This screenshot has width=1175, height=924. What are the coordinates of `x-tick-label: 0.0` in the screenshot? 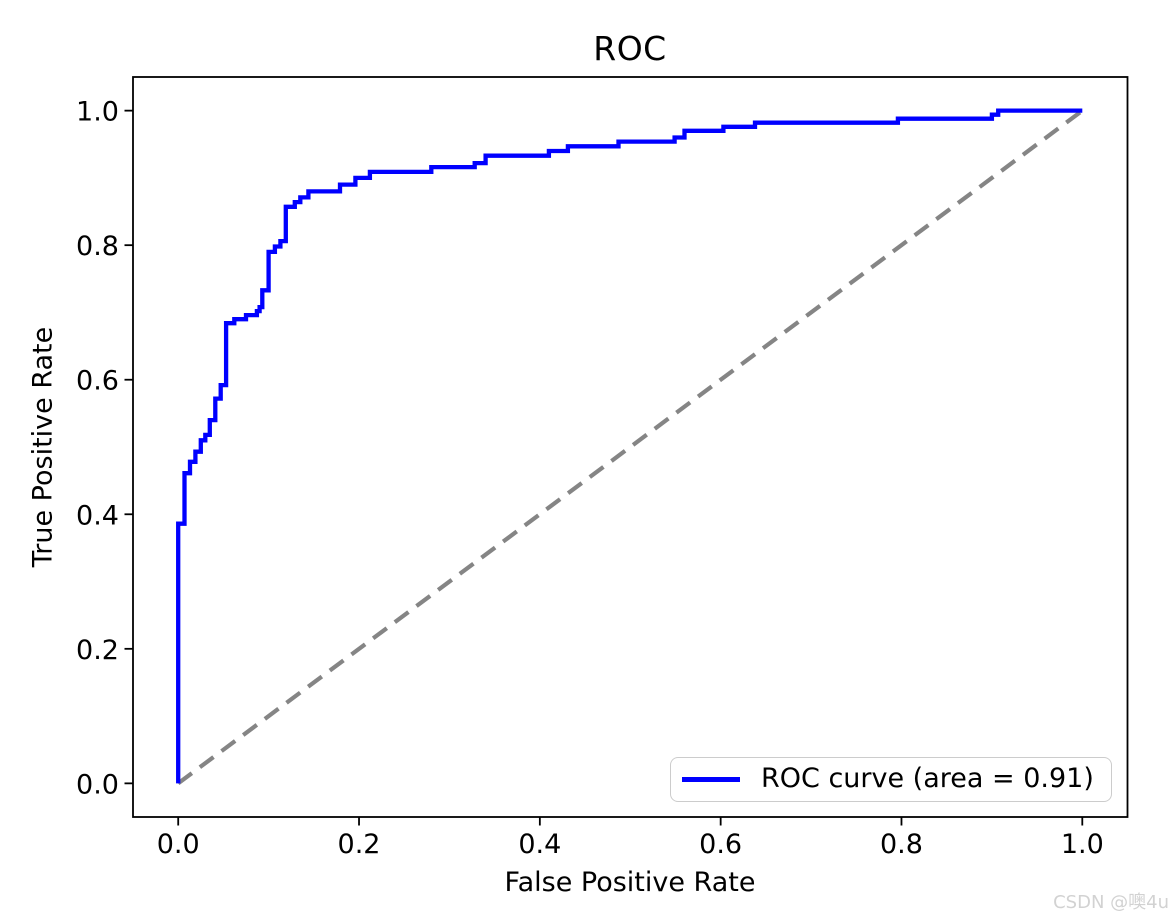 It's located at (178, 844).